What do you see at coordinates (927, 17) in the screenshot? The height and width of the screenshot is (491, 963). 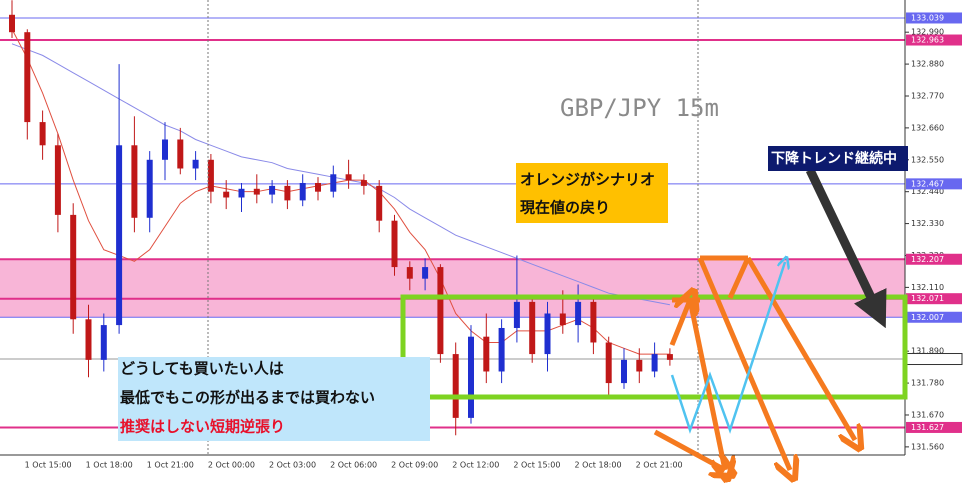 I see `price-label: 133.039` at bounding box center [927, 17].